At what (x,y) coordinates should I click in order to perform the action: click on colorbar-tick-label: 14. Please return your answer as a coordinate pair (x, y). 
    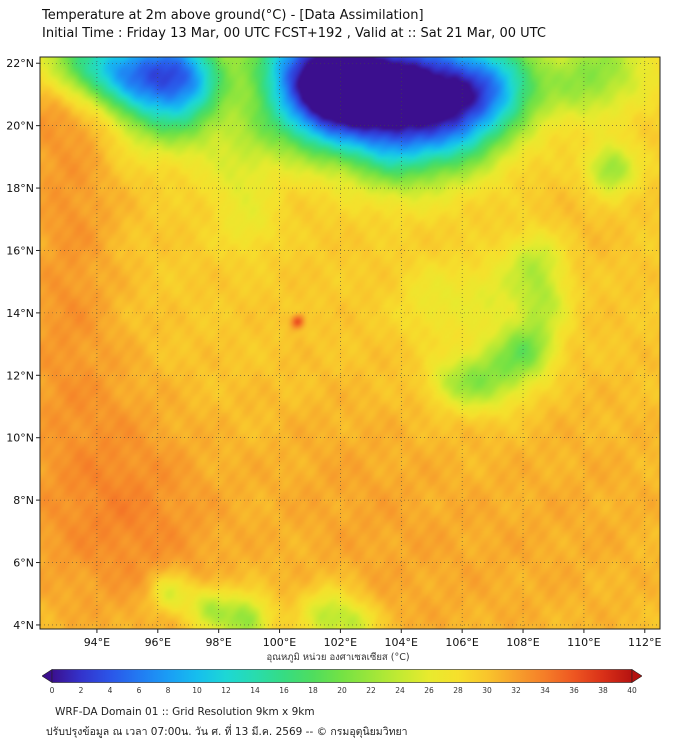
    Looking at the image, I should click on (255, 690).